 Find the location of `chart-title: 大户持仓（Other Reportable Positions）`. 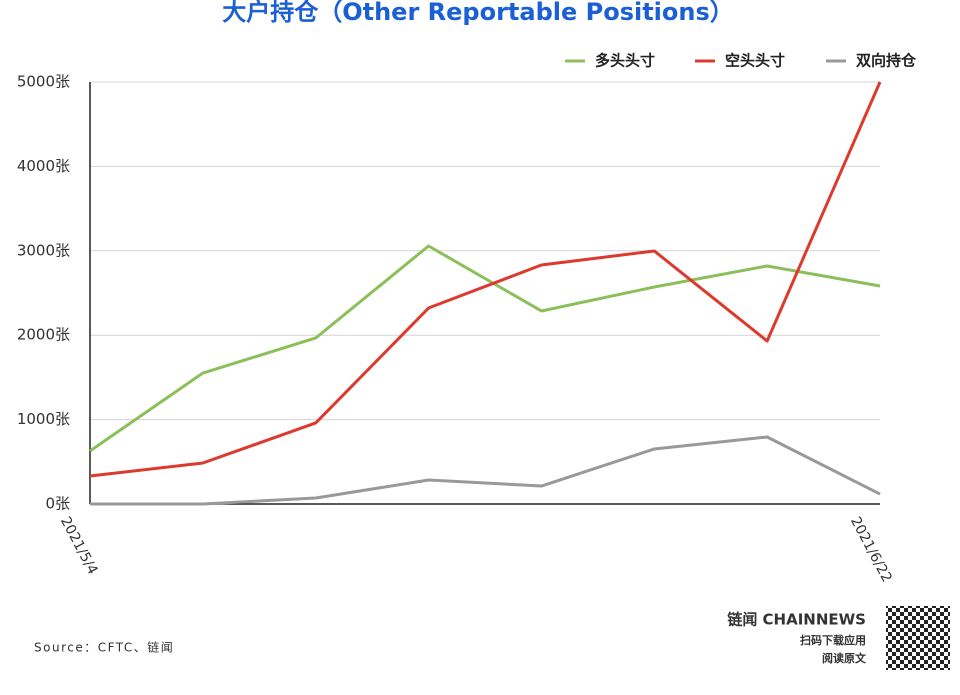

chart-title: 大户持仓（Other Reportable Positions） is located at coordinates (478, 13).